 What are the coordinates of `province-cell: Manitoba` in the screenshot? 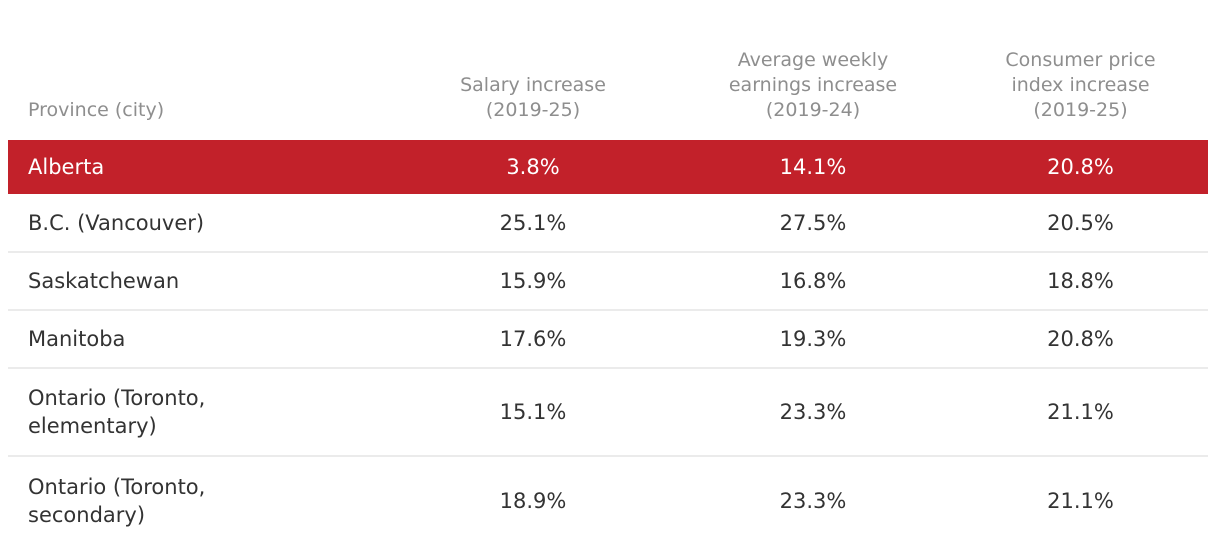 It's located at (200, 338).